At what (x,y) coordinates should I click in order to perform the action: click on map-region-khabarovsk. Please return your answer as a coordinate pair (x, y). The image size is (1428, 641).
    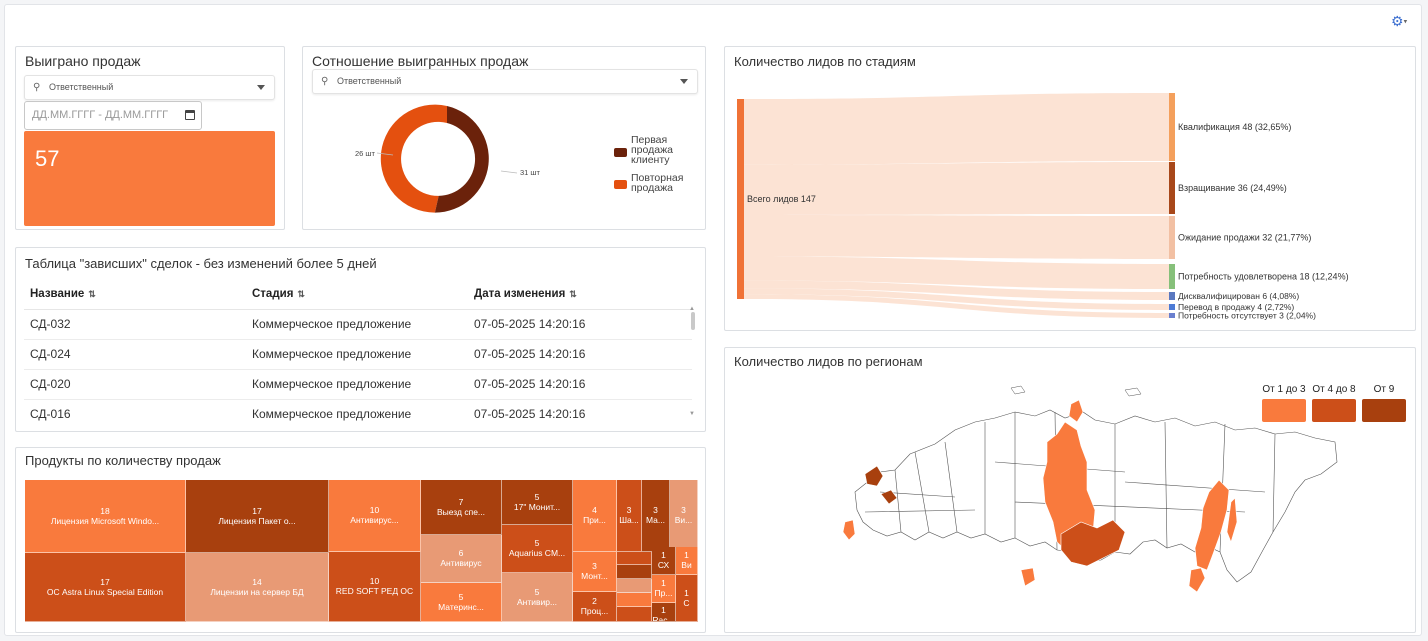
    Looking at the image, I should click on (1212, 525).